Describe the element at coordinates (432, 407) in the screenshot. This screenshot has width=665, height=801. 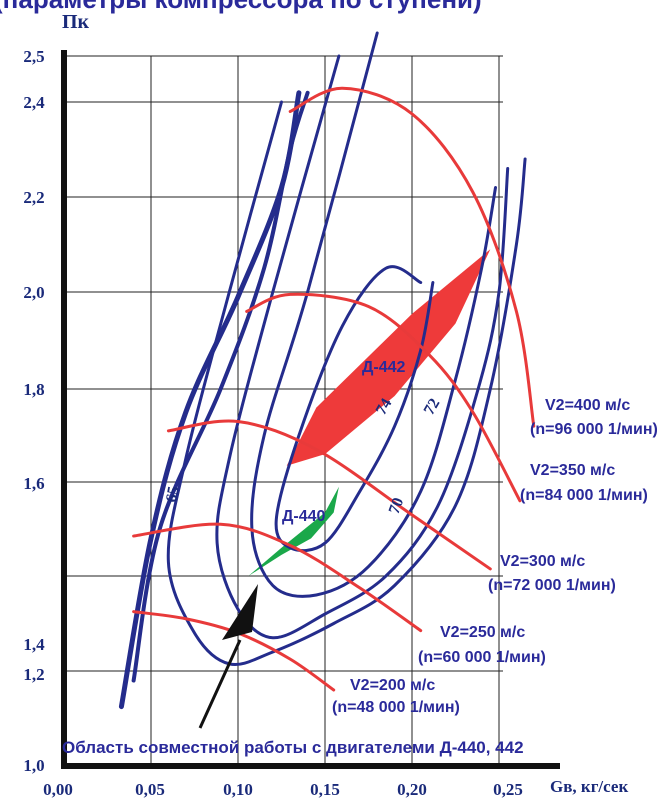
I see `efficiency-label: 72` at that location.